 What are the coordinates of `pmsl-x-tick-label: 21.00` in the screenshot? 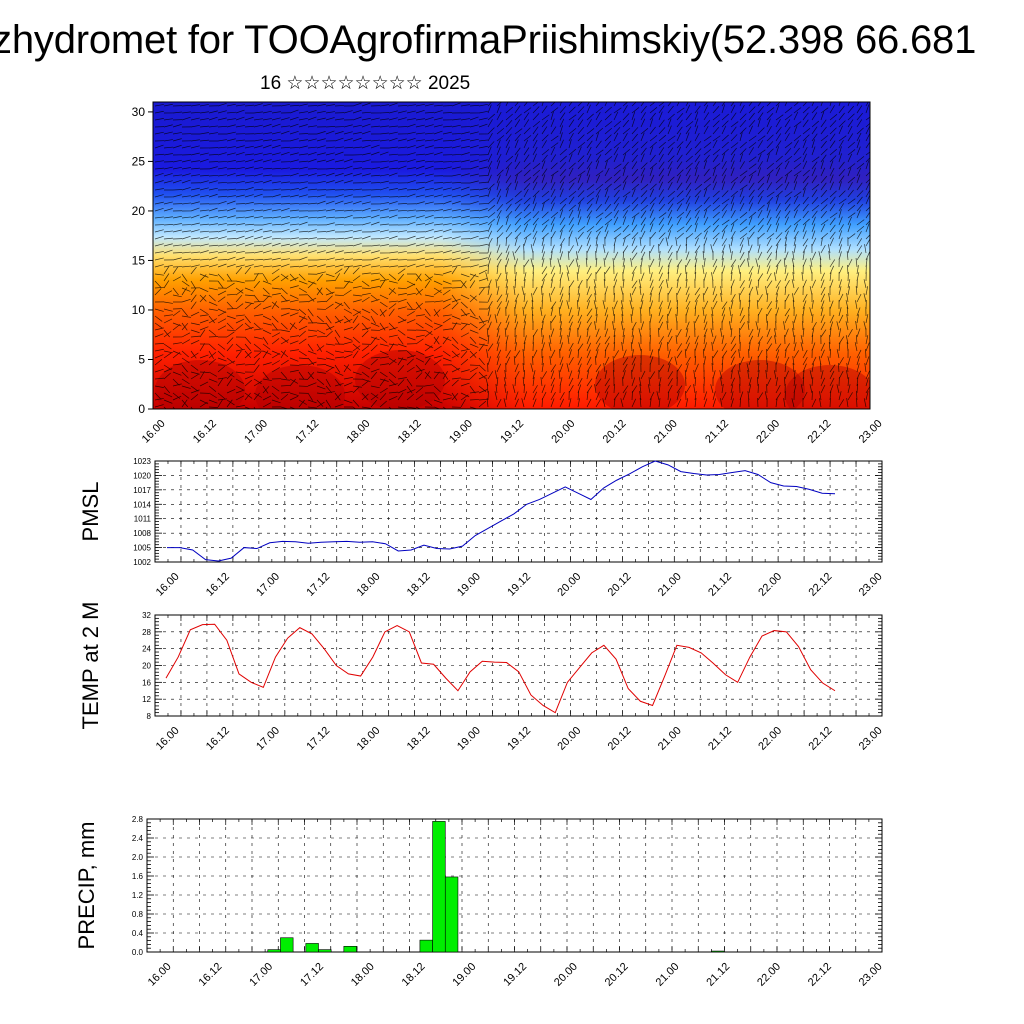 It's located at (670, 585).